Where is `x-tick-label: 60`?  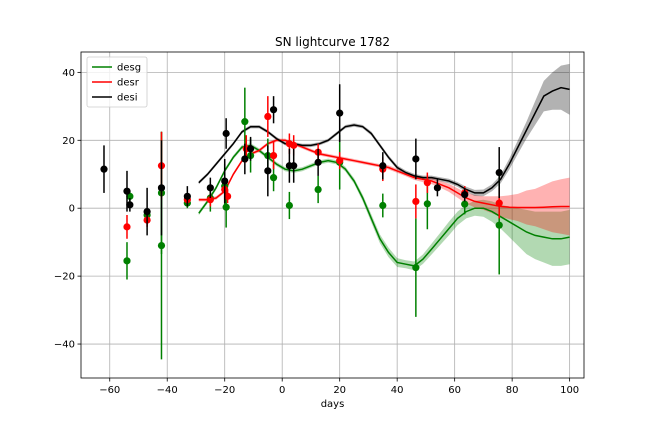
x-tick-label: 60 is located at coordinates (454, 390).